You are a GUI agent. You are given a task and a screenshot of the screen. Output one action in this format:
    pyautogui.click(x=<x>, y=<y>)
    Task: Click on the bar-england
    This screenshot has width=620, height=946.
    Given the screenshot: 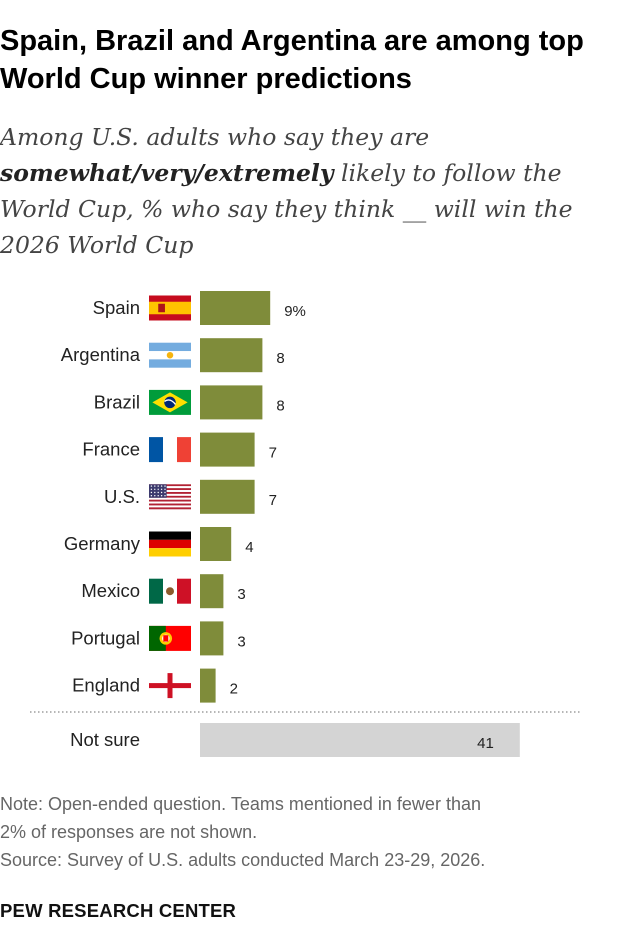 What is the action you would take?
    pyautogui.click(x=208, y=685)
    